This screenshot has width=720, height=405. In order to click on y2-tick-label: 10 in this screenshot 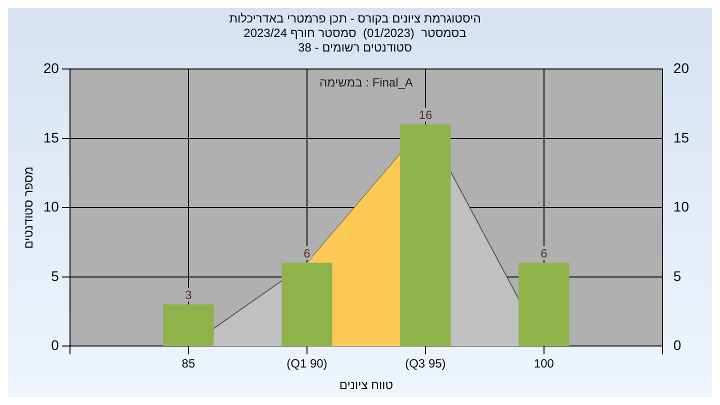, I will do `click(681, 206)`.